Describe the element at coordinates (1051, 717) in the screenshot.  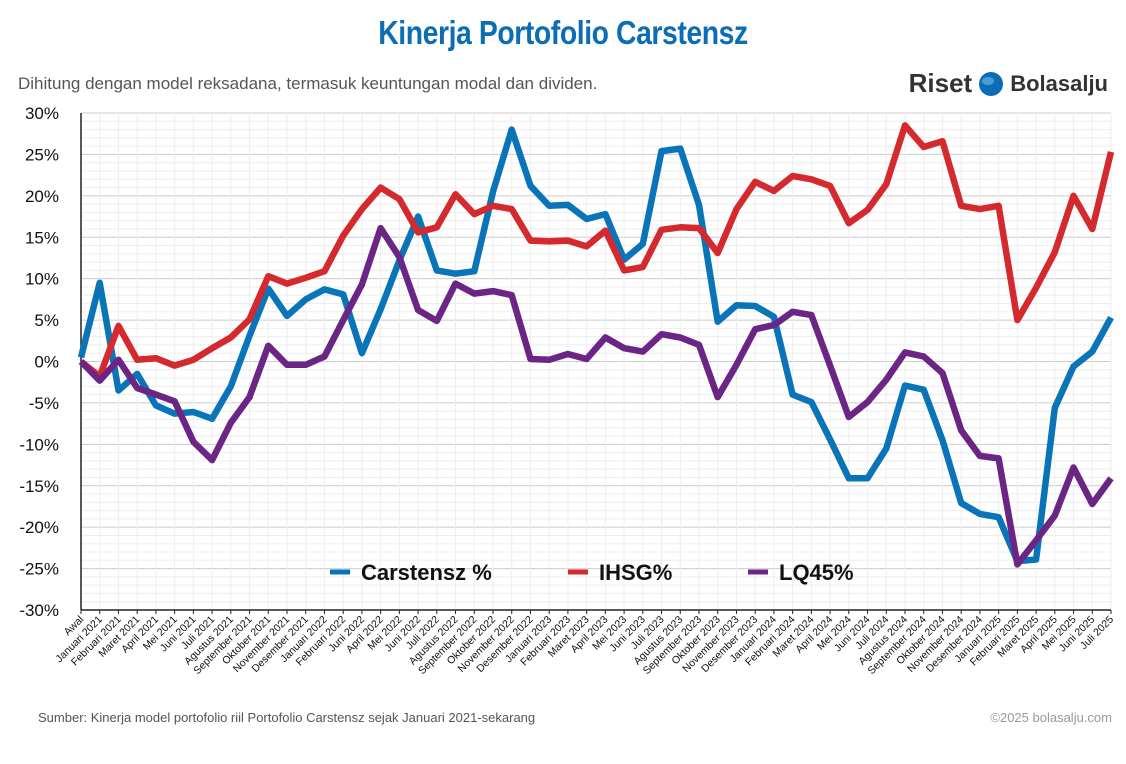
I see `copyright-note: ©2025 bolasalju.com` at that location.